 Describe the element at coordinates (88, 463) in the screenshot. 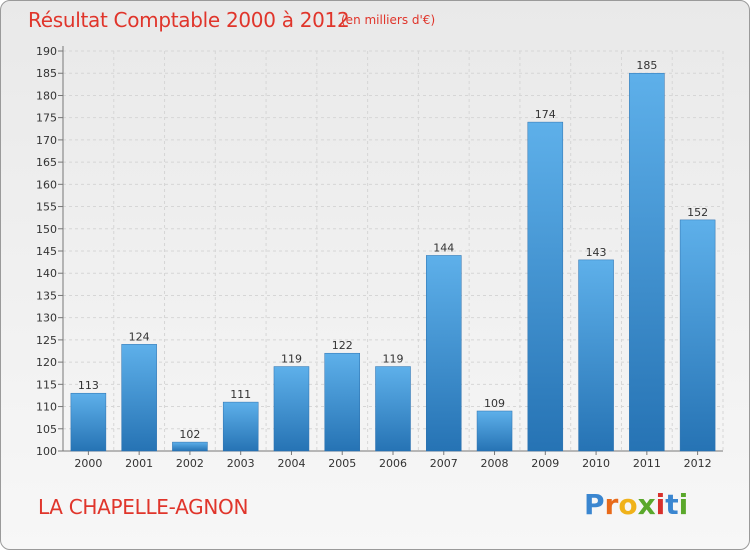

I see `x-tick-label: 2000` at that location.